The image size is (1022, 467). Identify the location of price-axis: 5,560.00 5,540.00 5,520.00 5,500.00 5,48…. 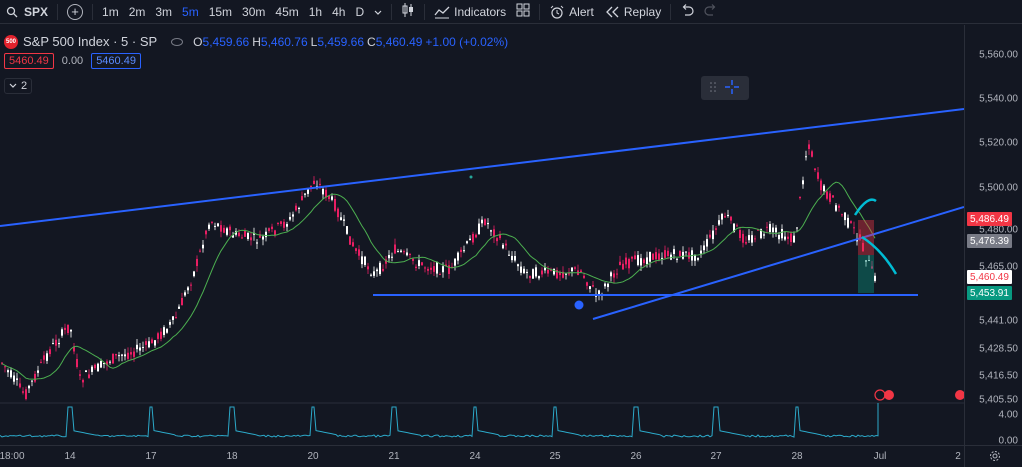
(993, 236).